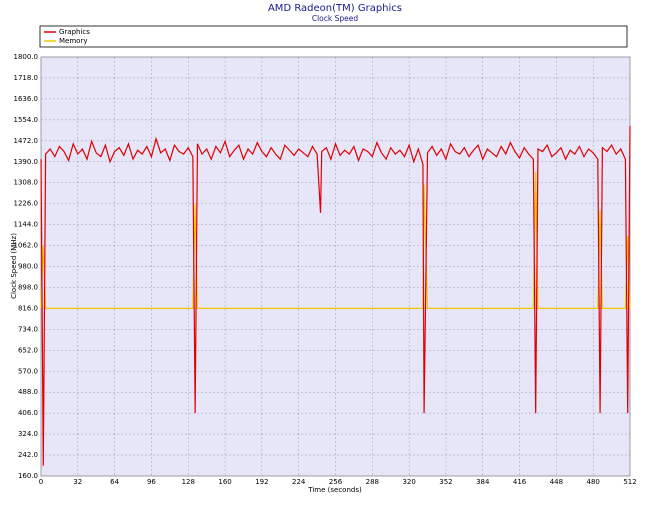  Describe the element at coordinates (26, 120) in the screenshot. I see `y-tick-label: 1554.0` at that location.